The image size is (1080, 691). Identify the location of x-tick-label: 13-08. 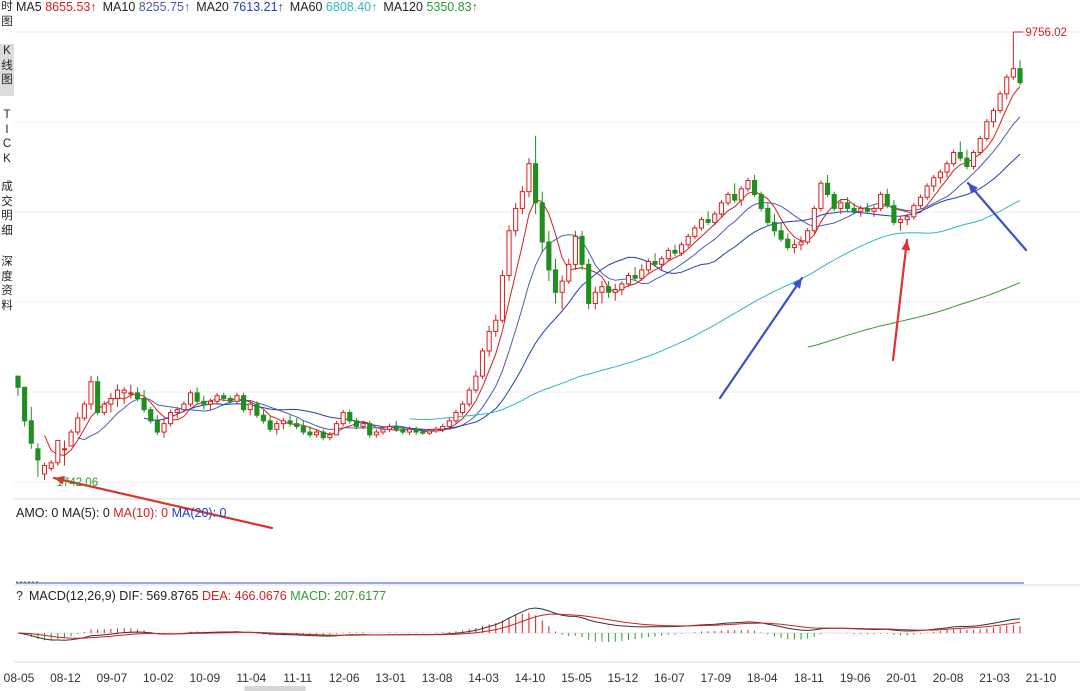
(437, 678).